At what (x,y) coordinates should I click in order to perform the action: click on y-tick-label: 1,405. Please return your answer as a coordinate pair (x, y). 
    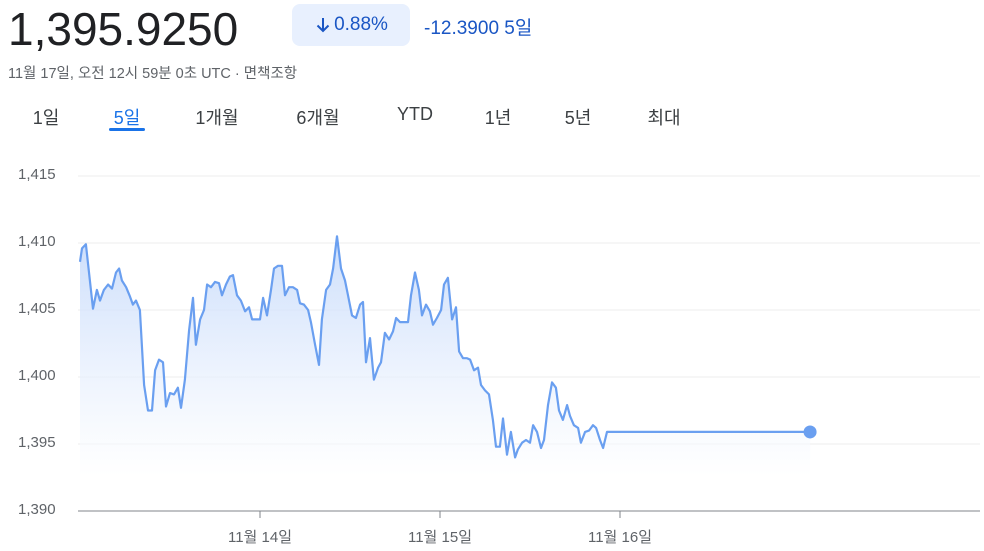
    Looking at the image, I should click on (37, 308).